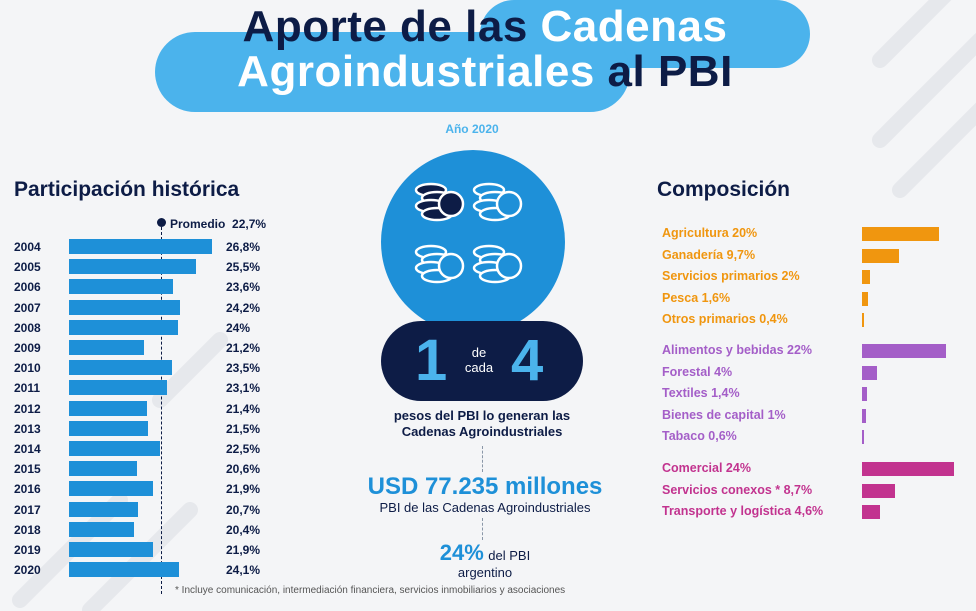 This screenshot has height=611, width=976. What do you see at coordinates (27, 529) in the screenshot?
I see `hist-year-label: 2018` at bounding box center [27, 529].